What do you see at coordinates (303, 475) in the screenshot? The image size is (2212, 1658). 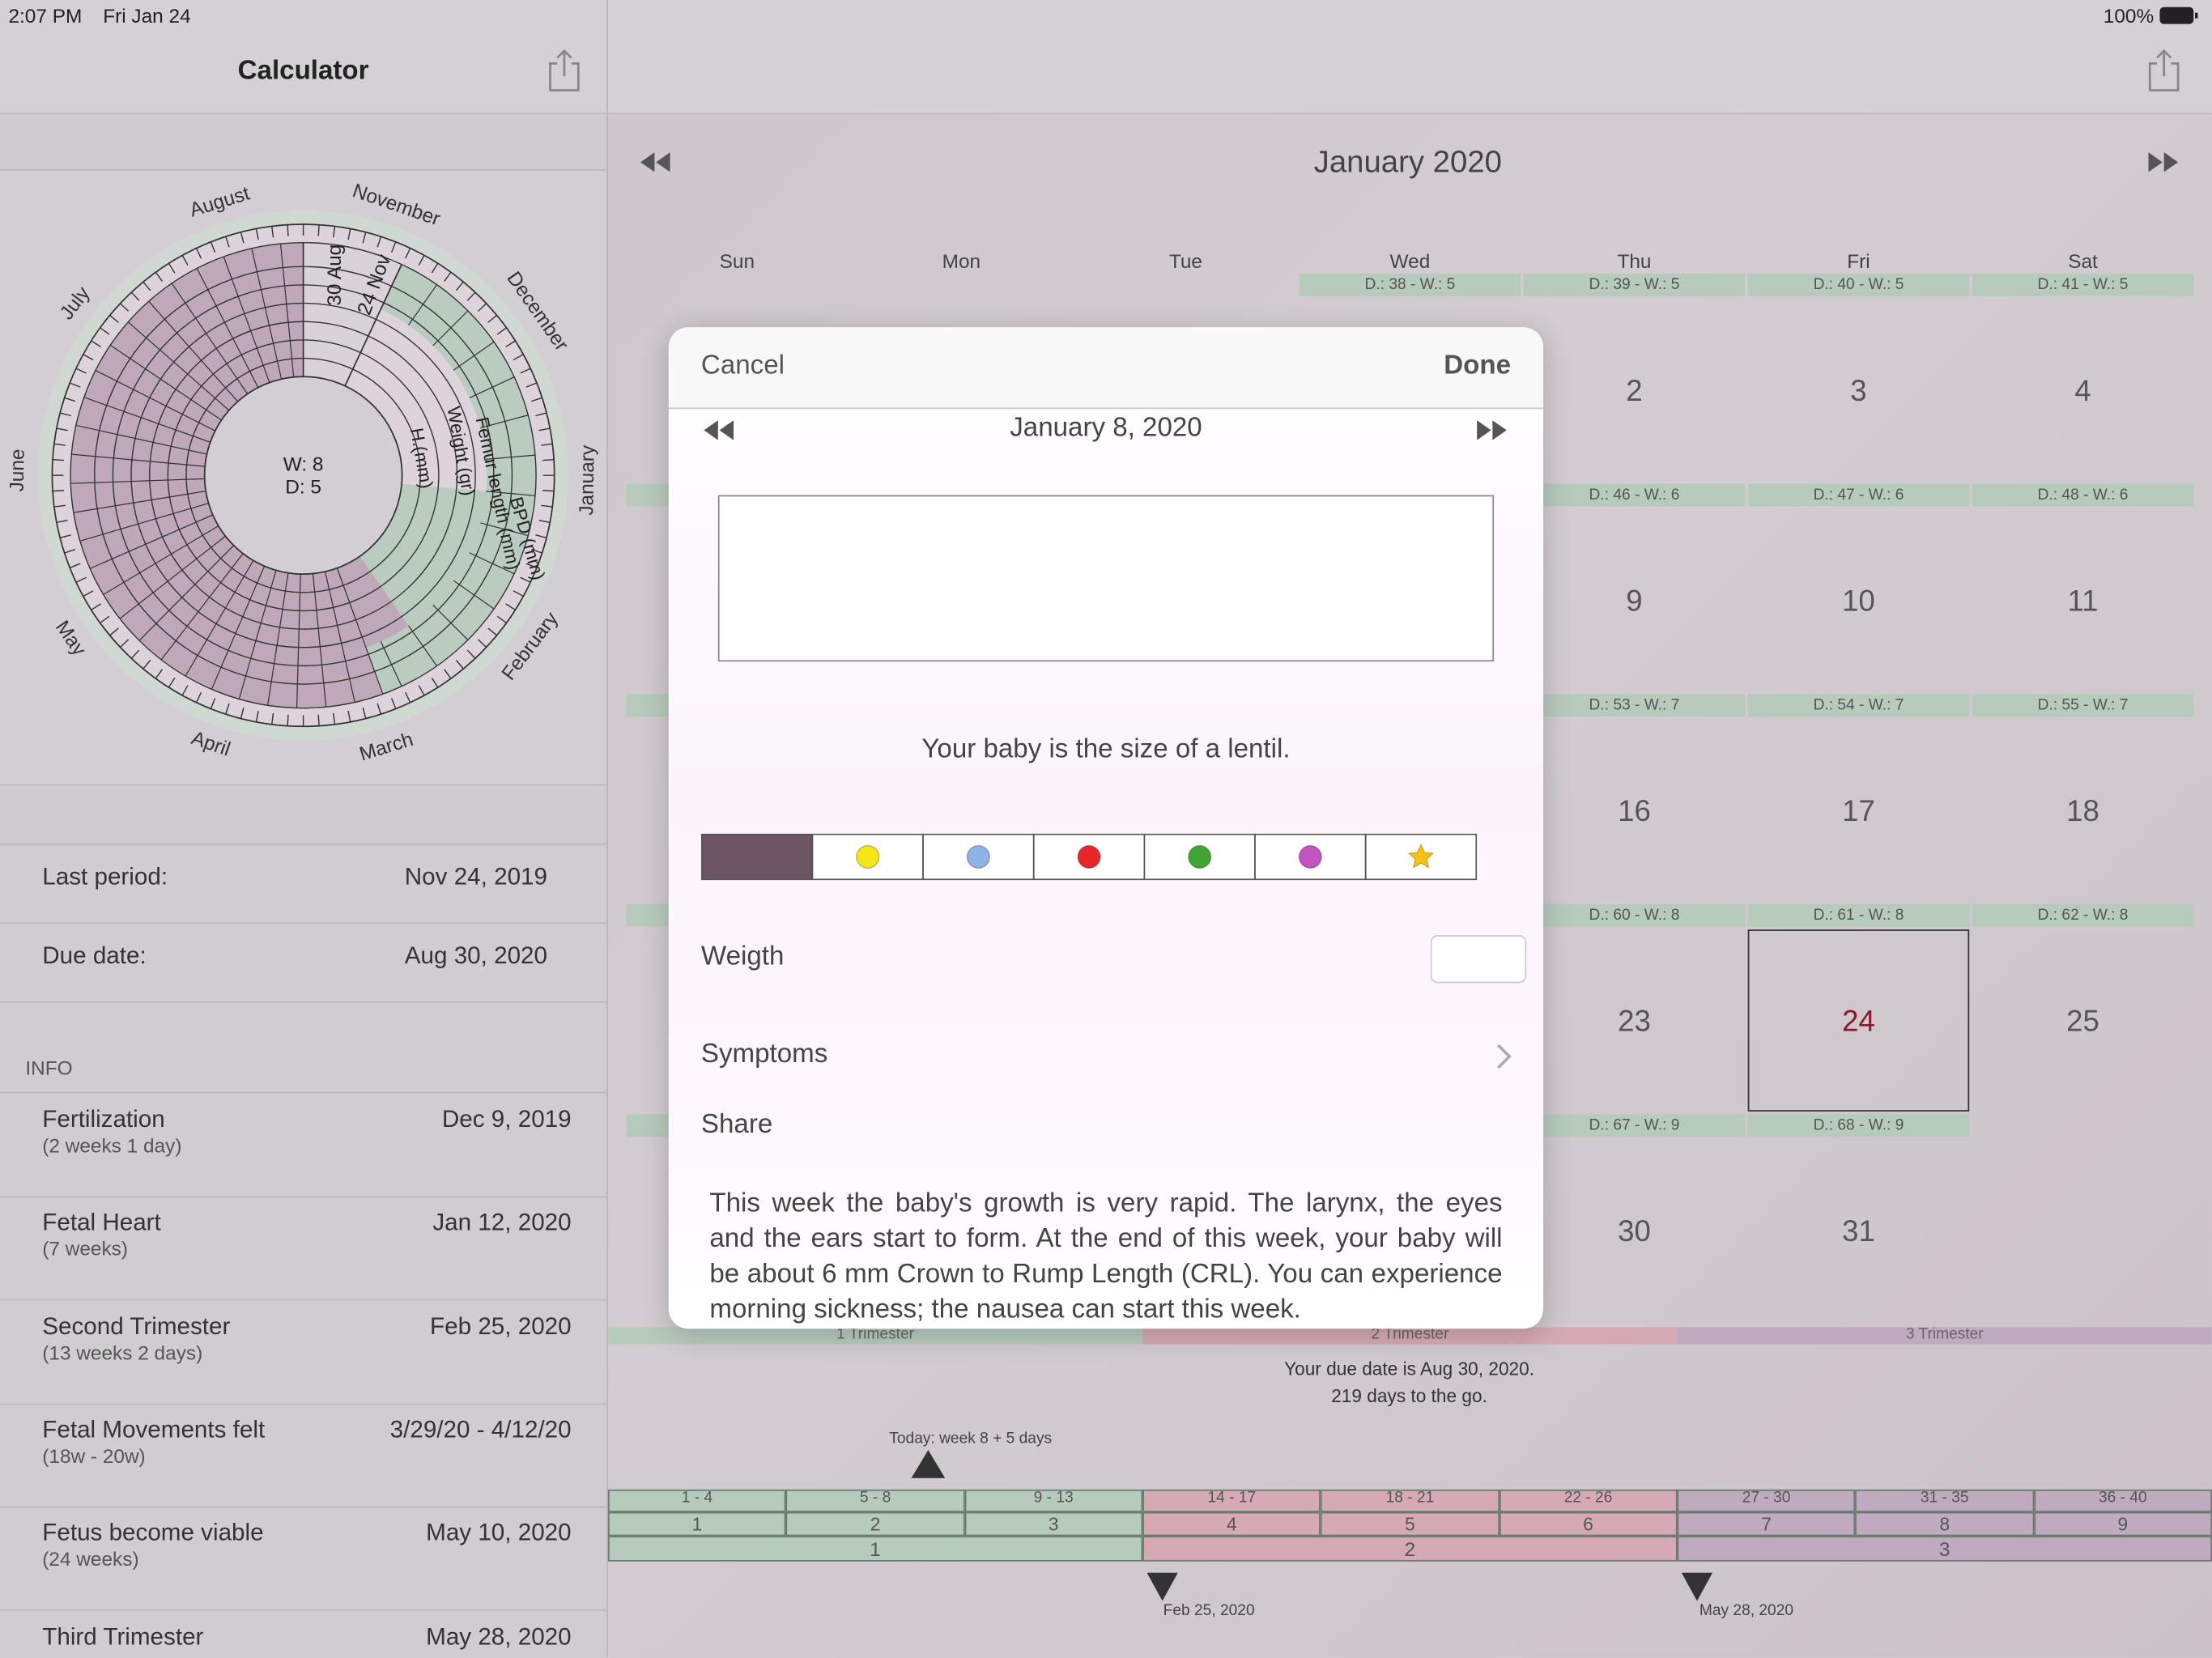 I see `wheel-center` at bounding box center [303, 475].